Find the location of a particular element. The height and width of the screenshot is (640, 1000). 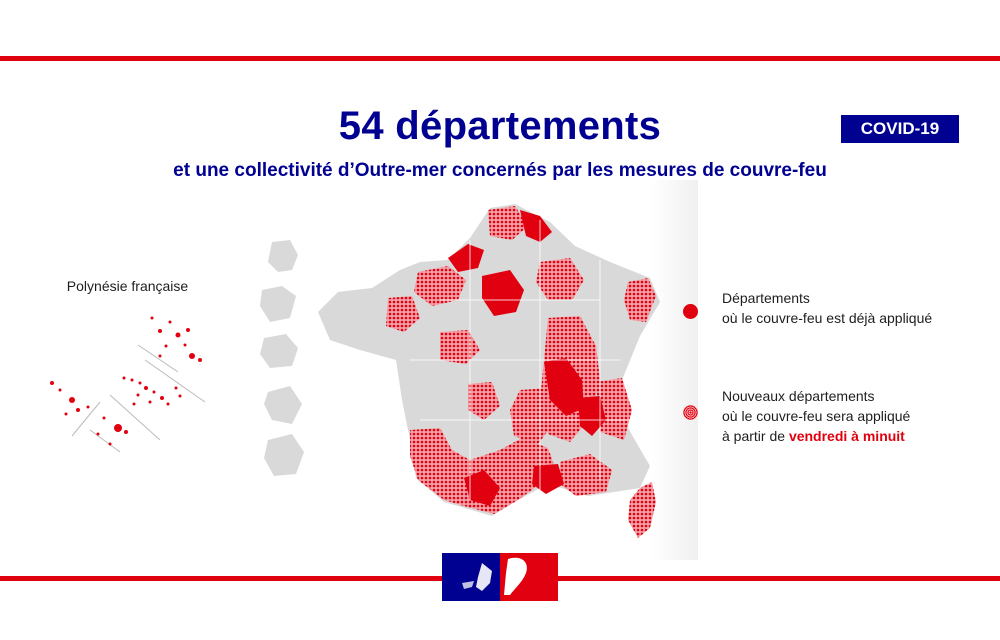

marianne-profile-left-icon is located at coordinates (477, 577).